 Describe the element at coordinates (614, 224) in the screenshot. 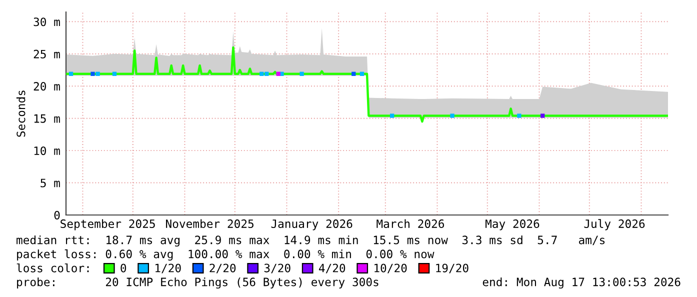

I see `x-tick-label: July 2026` at that location.